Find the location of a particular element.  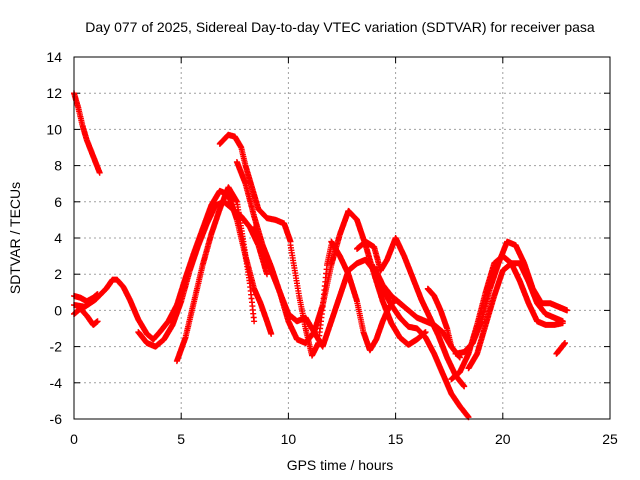

x-tick-label: 10 is located at coordinates (289, 439).